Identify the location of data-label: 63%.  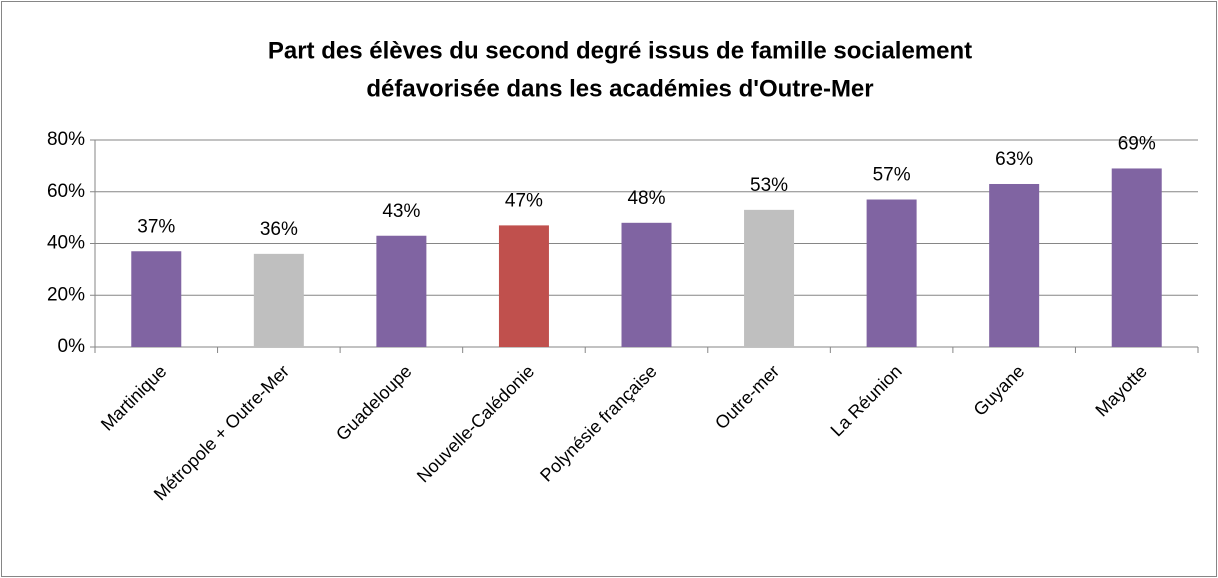
(1014, 159).